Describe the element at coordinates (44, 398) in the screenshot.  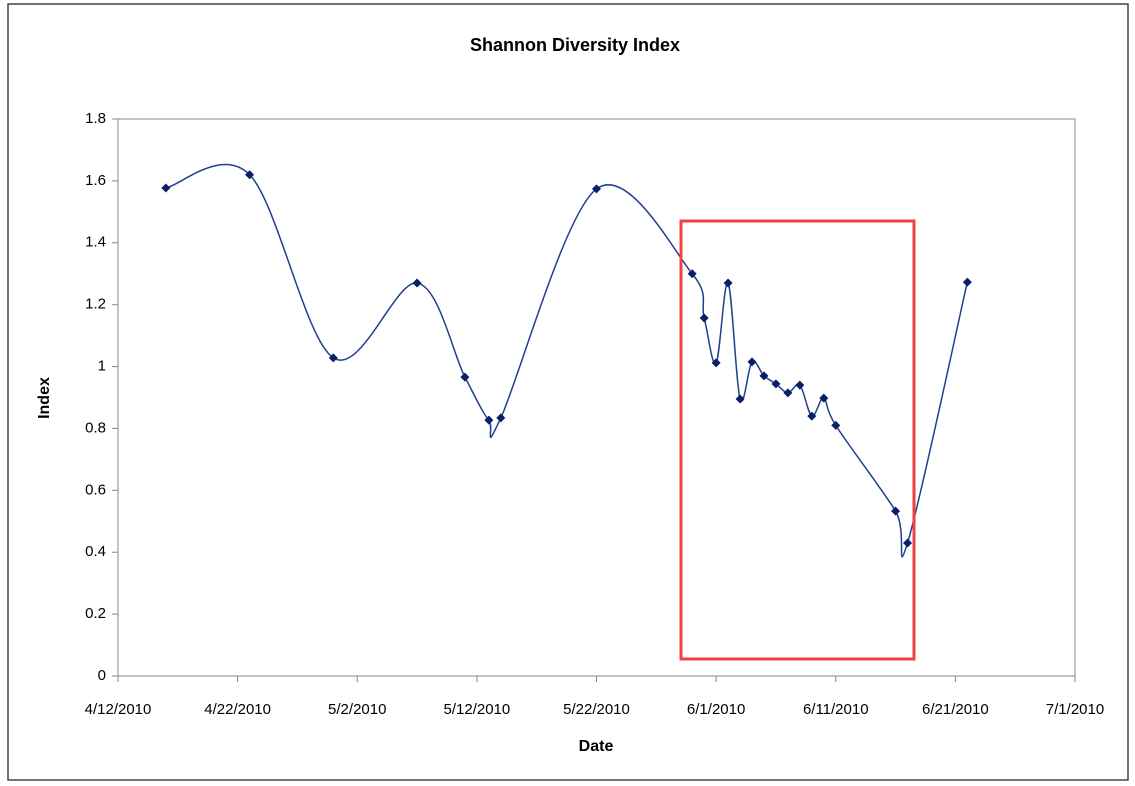
I see `y-axis-label: Index` at that location.